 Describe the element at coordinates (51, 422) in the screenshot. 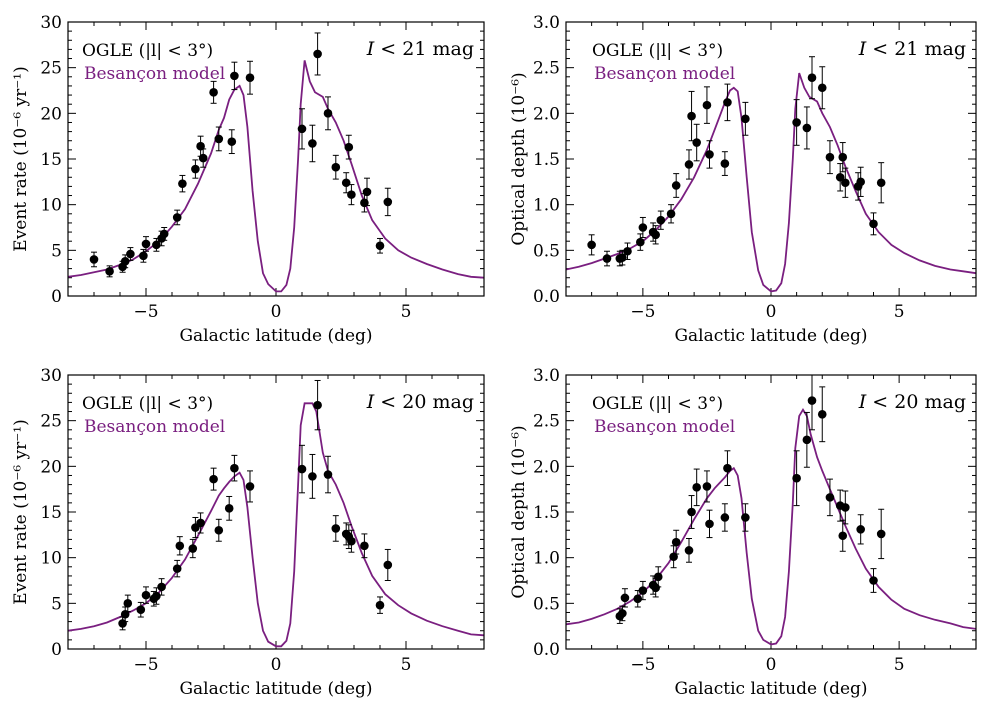

I see `y-tick-label: 25` at that location.